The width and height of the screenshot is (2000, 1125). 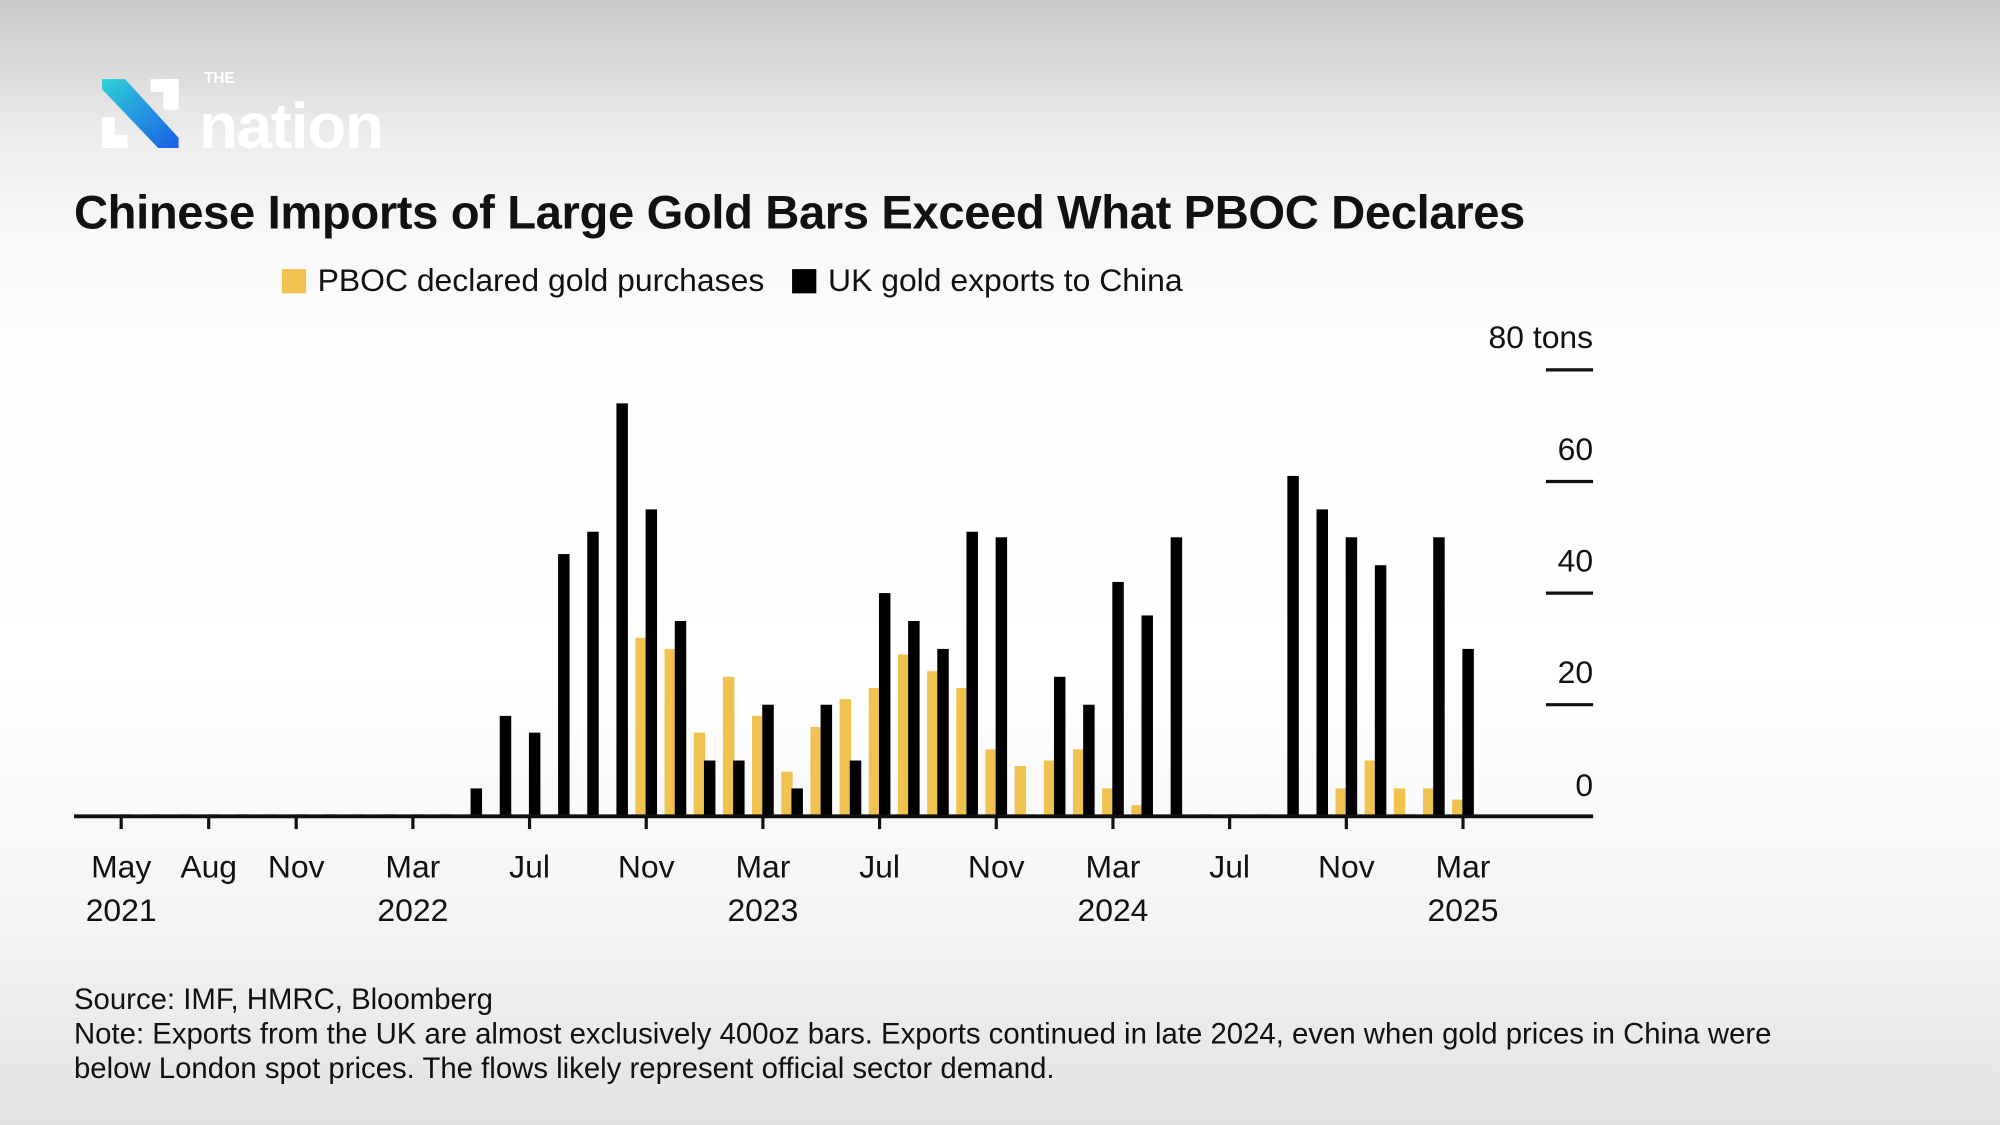 What do you see at coordinates (412, 910) in the screenshot?
I see `x-tick-year: 2022` at bounding box center [412, 910].